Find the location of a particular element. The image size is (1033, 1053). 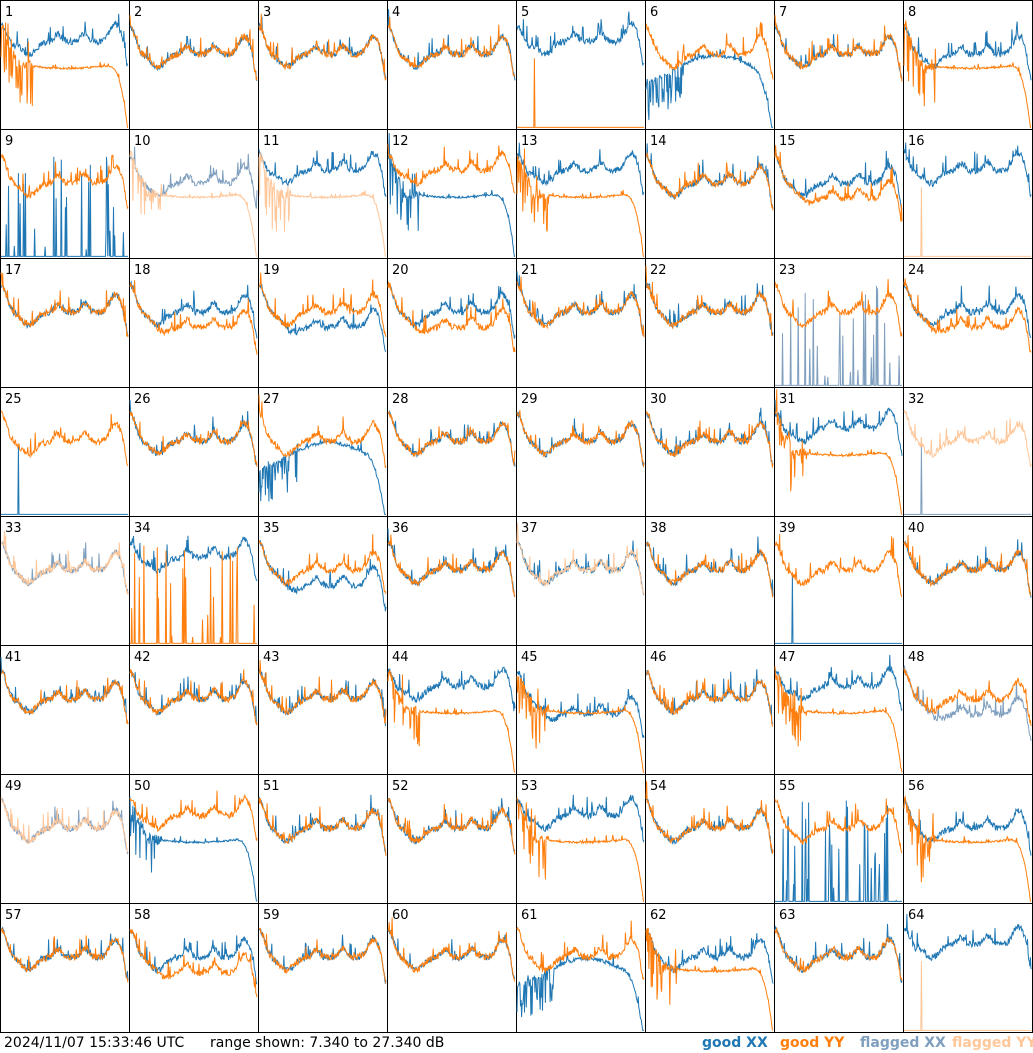

panel-label: 5 is located at coordinates (525, 12).